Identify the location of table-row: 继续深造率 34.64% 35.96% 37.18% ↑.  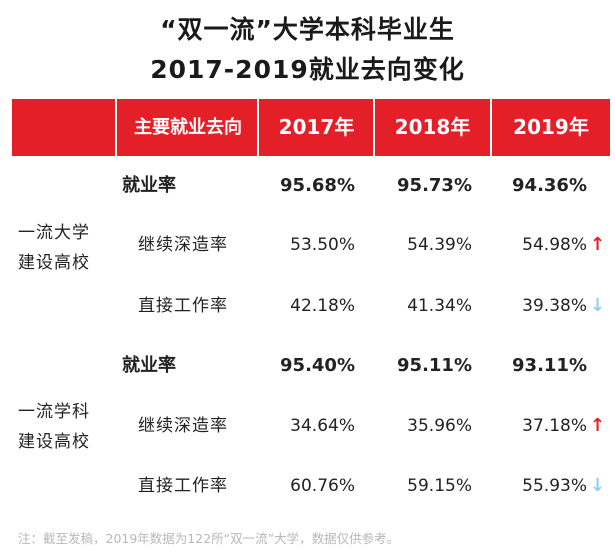
(307, 426).